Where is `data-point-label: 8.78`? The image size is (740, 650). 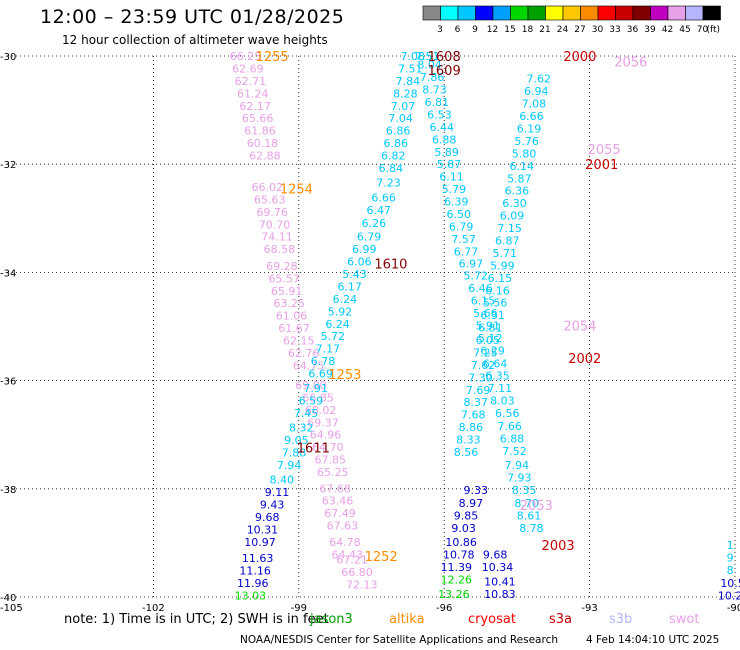
data-point-label: 8.78 is located at coordinates (531, 528).